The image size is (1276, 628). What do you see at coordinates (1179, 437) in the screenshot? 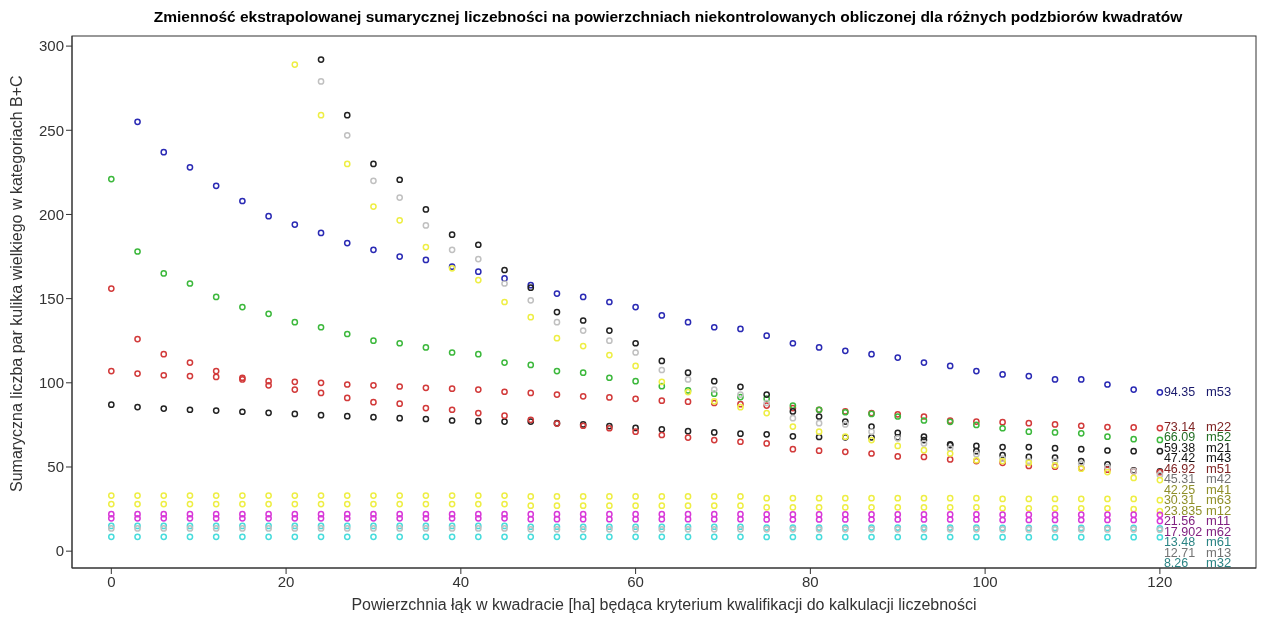
I see `data-label: 66.09` at bounding box center [1179, 437].